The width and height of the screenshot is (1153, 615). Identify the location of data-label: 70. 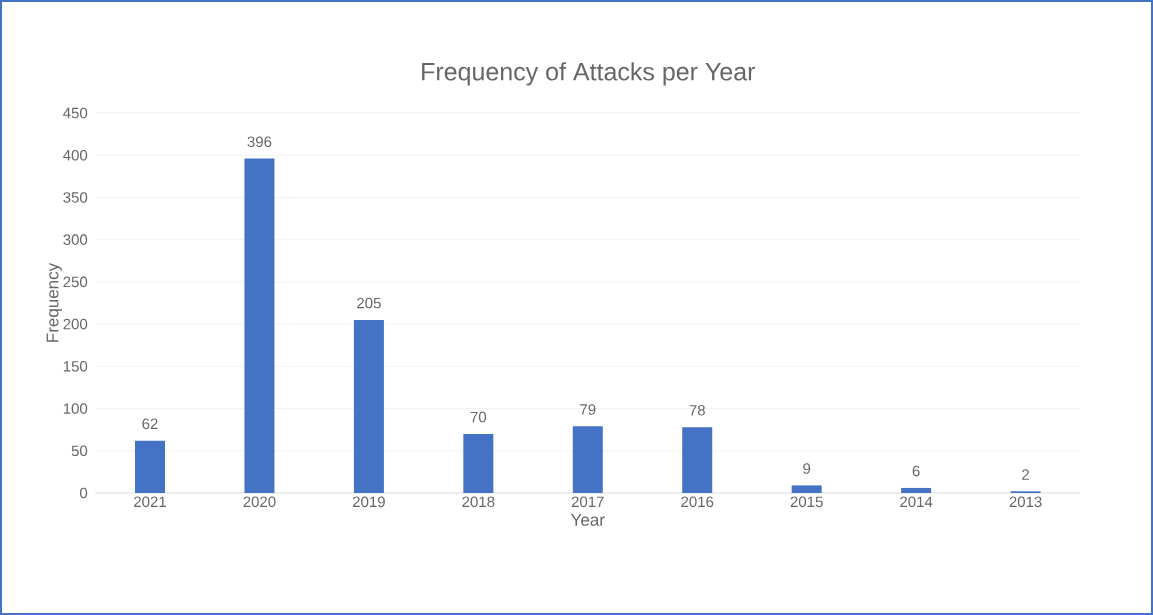
(478, 417).